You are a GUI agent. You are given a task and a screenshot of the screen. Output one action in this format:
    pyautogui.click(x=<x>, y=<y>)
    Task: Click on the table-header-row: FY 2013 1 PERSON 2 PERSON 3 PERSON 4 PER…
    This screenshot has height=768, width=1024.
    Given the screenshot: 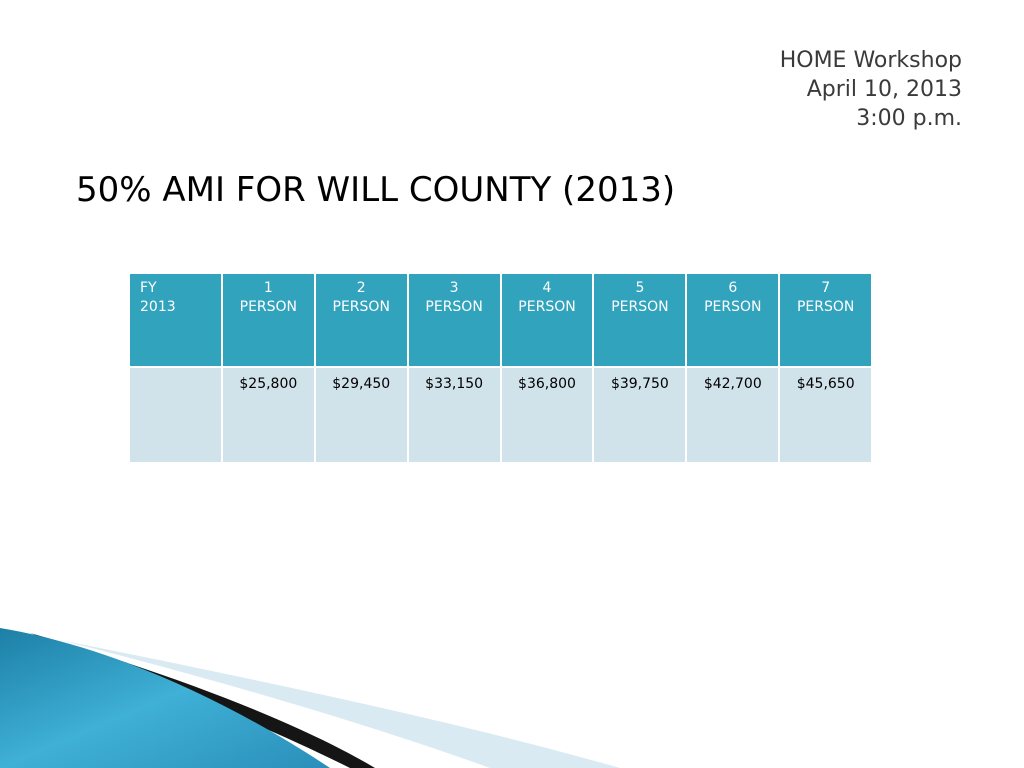 What is the action you would take?
    pyautogui.click(x=501, y=320)
    